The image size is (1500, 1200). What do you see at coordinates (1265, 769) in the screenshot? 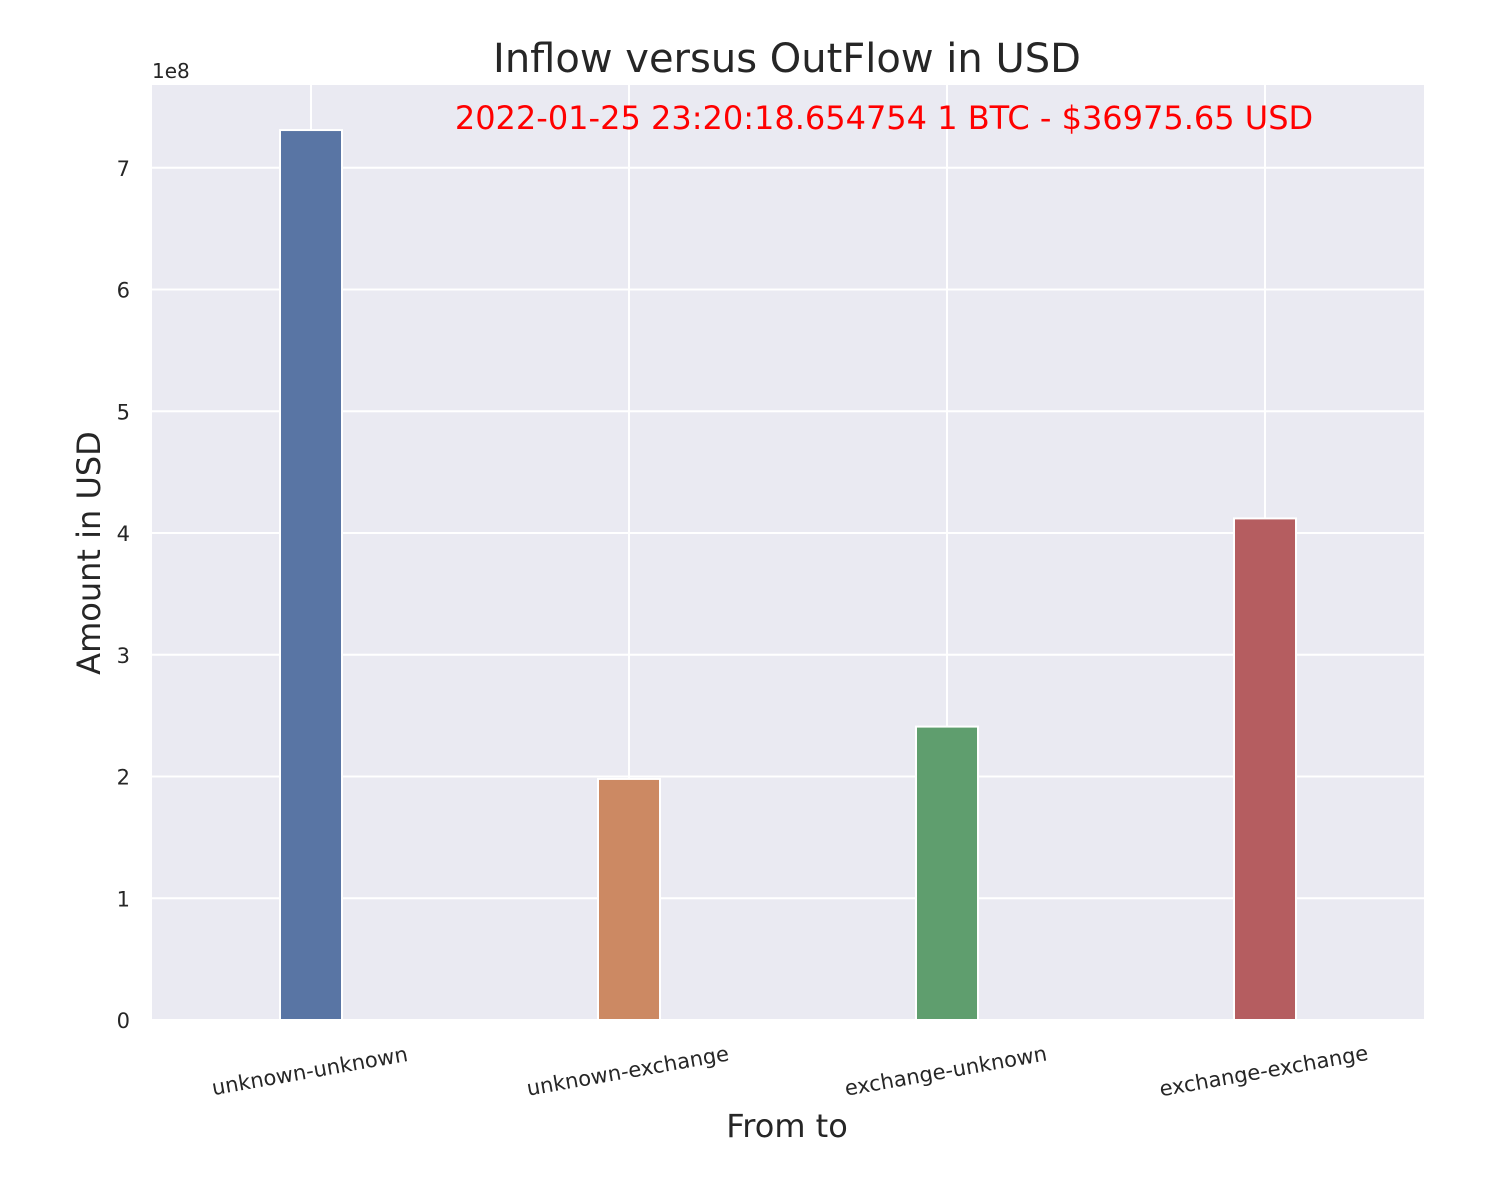
I see `bar-exchange-exchange` at bounding box center [1265, 769].